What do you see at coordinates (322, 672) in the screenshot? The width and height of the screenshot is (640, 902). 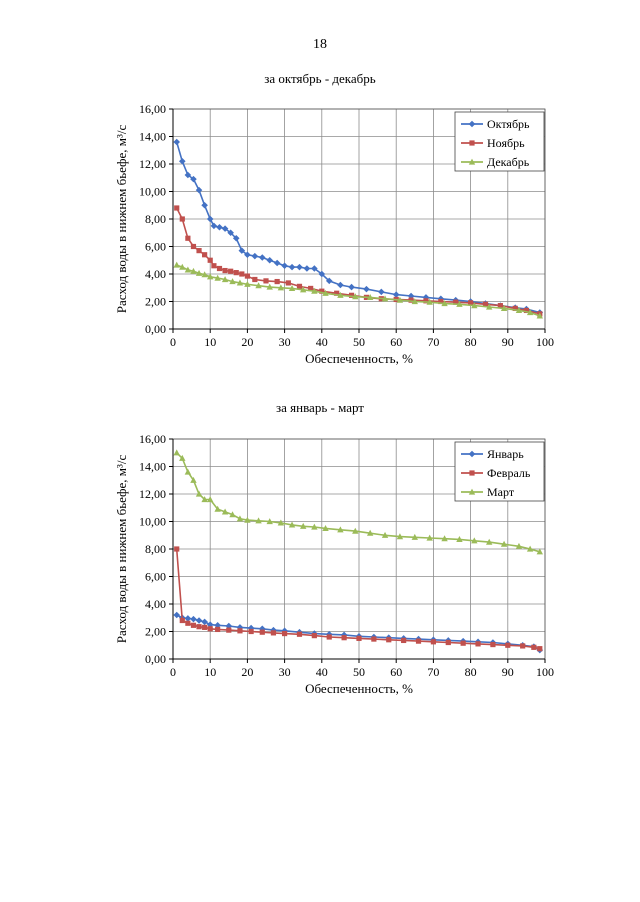 I see `x-tick-label: 40` at bounding box center [322, 672].